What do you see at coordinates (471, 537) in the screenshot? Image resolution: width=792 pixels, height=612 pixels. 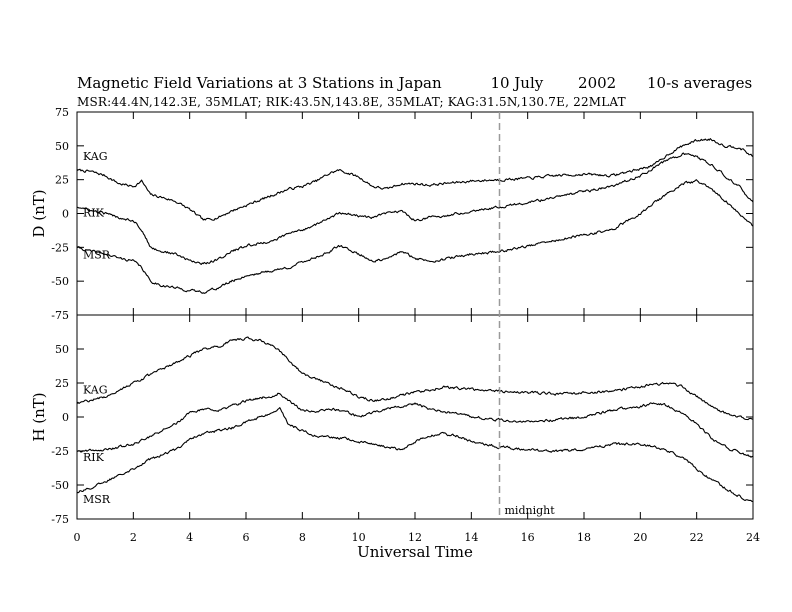 I see `x-tick-label: 14` at bounding box center [471, 537].